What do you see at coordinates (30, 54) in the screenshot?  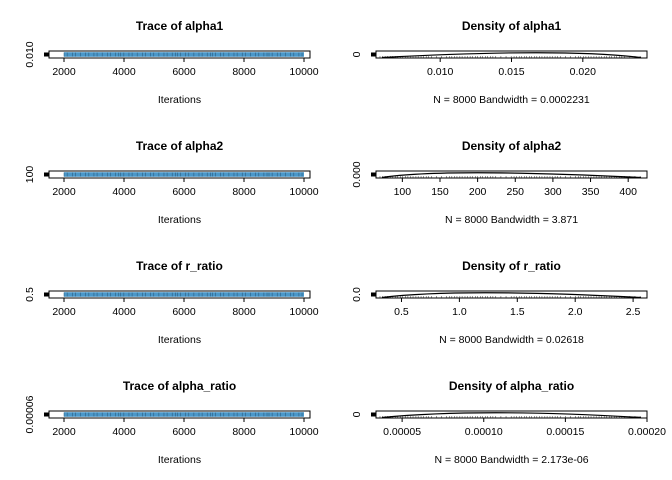 I see `y-tick-label: 0.010` at bounding box center [30, 54].